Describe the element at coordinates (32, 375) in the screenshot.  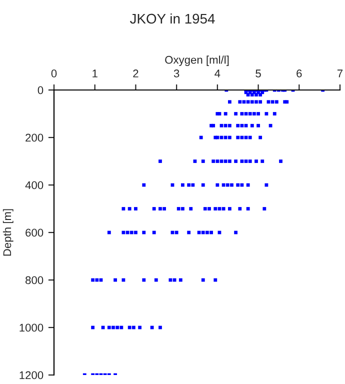
I see `y-tick-label: 1200` at that location.